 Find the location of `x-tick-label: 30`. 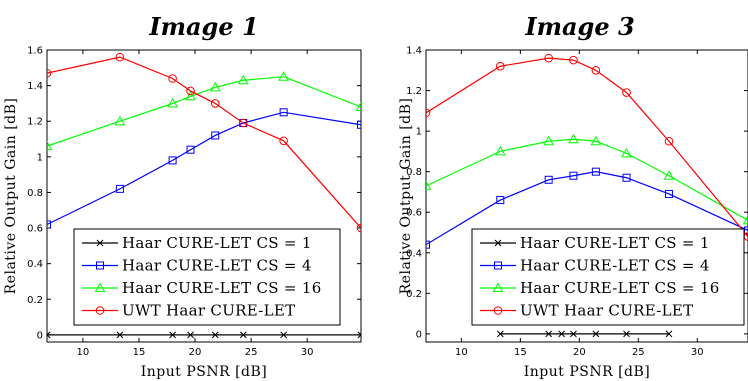

x-tick-label: 30 is located at coordinates (307, 352).